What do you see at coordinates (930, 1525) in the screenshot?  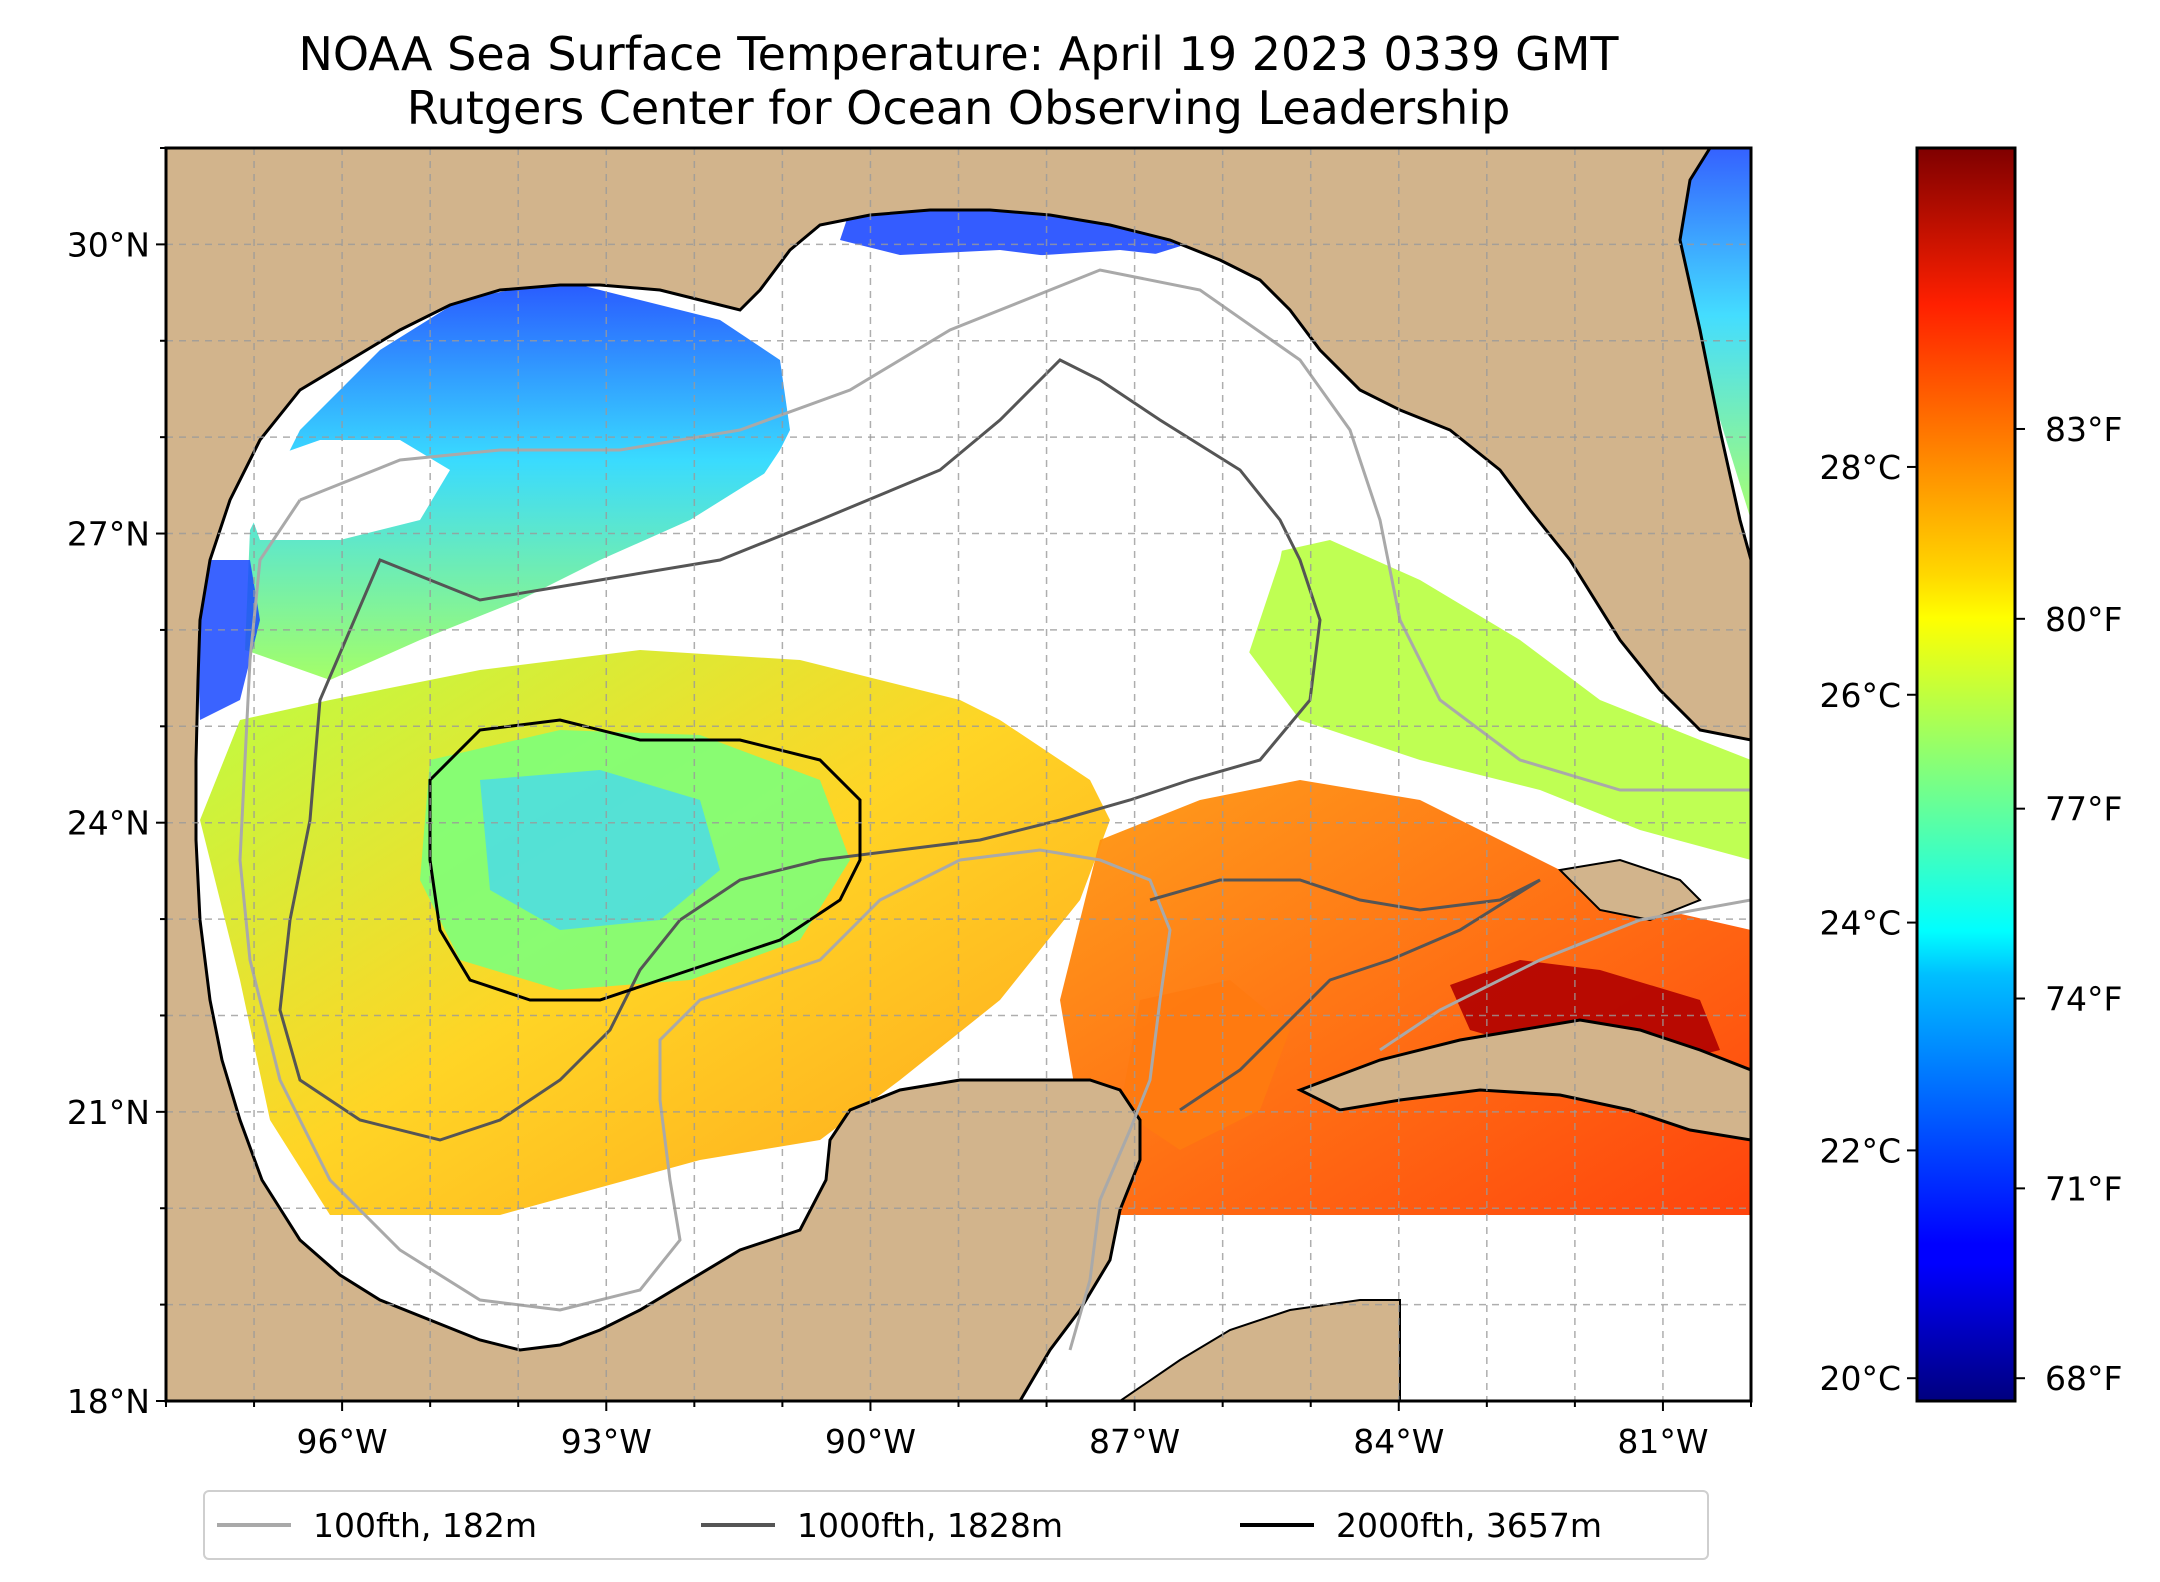 I see `legend-label-1000fth: 1000fth, 1828m` at bounding box center [930, 1525].